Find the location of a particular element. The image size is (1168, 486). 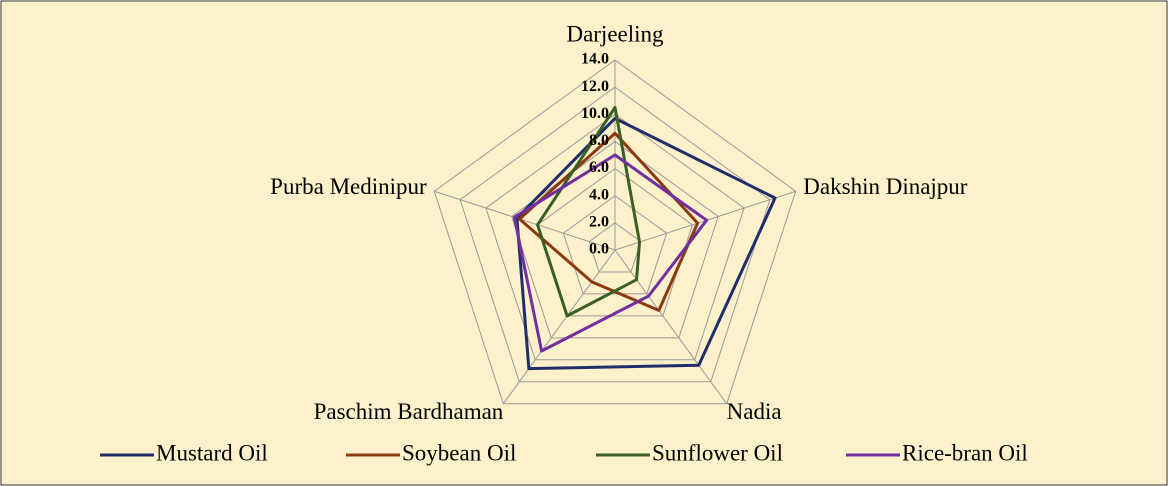

legend-label: Rice-bran Oil is located at coordinates (965, 452).